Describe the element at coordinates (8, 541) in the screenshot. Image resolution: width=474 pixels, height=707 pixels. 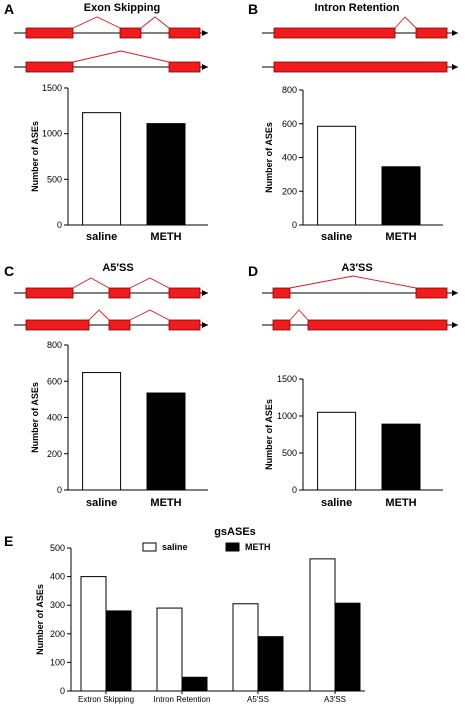
I see `panel-letter-e: E` at that location.